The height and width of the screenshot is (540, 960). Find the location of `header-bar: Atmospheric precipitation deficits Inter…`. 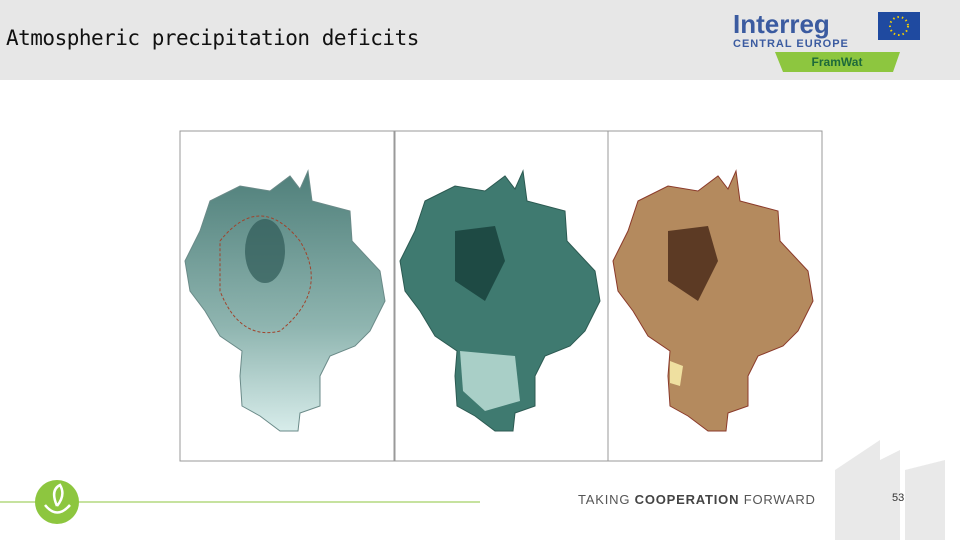

header-bar: Atmospheric precipitation deficits Inter… is located at coordinates (480, 40).